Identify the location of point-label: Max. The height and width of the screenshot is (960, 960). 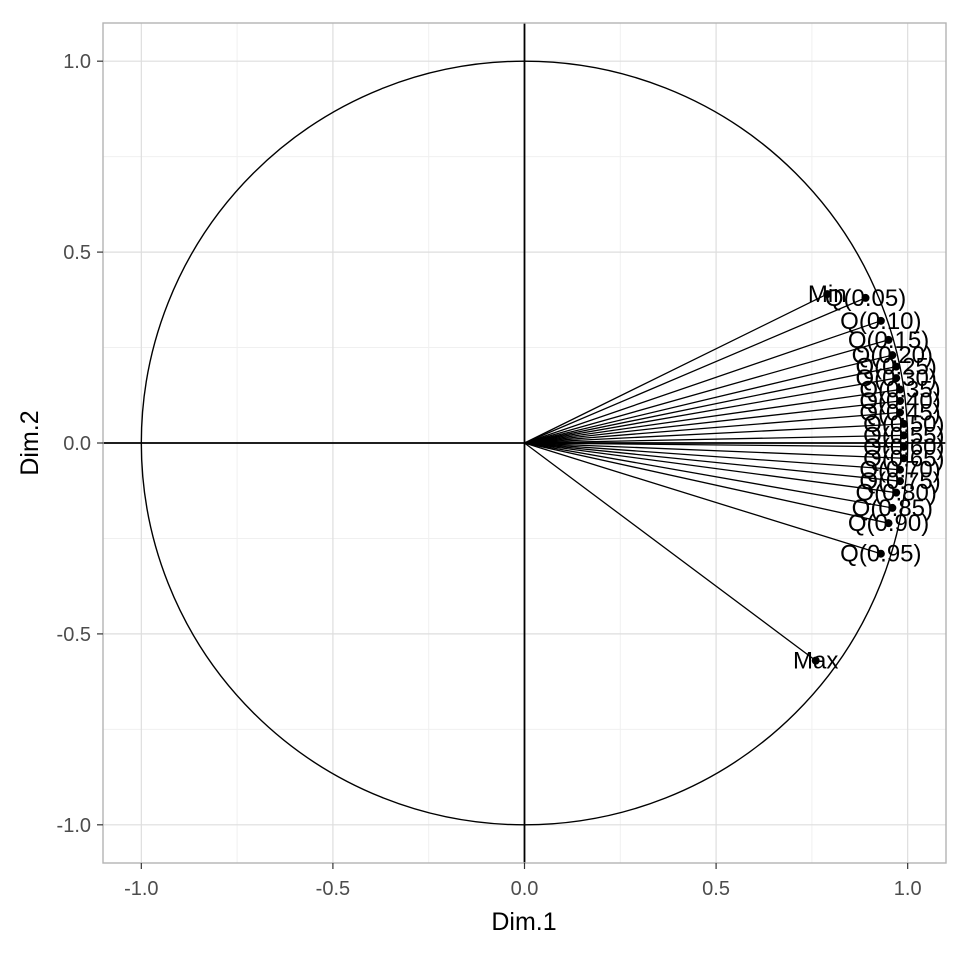
(815, 661).